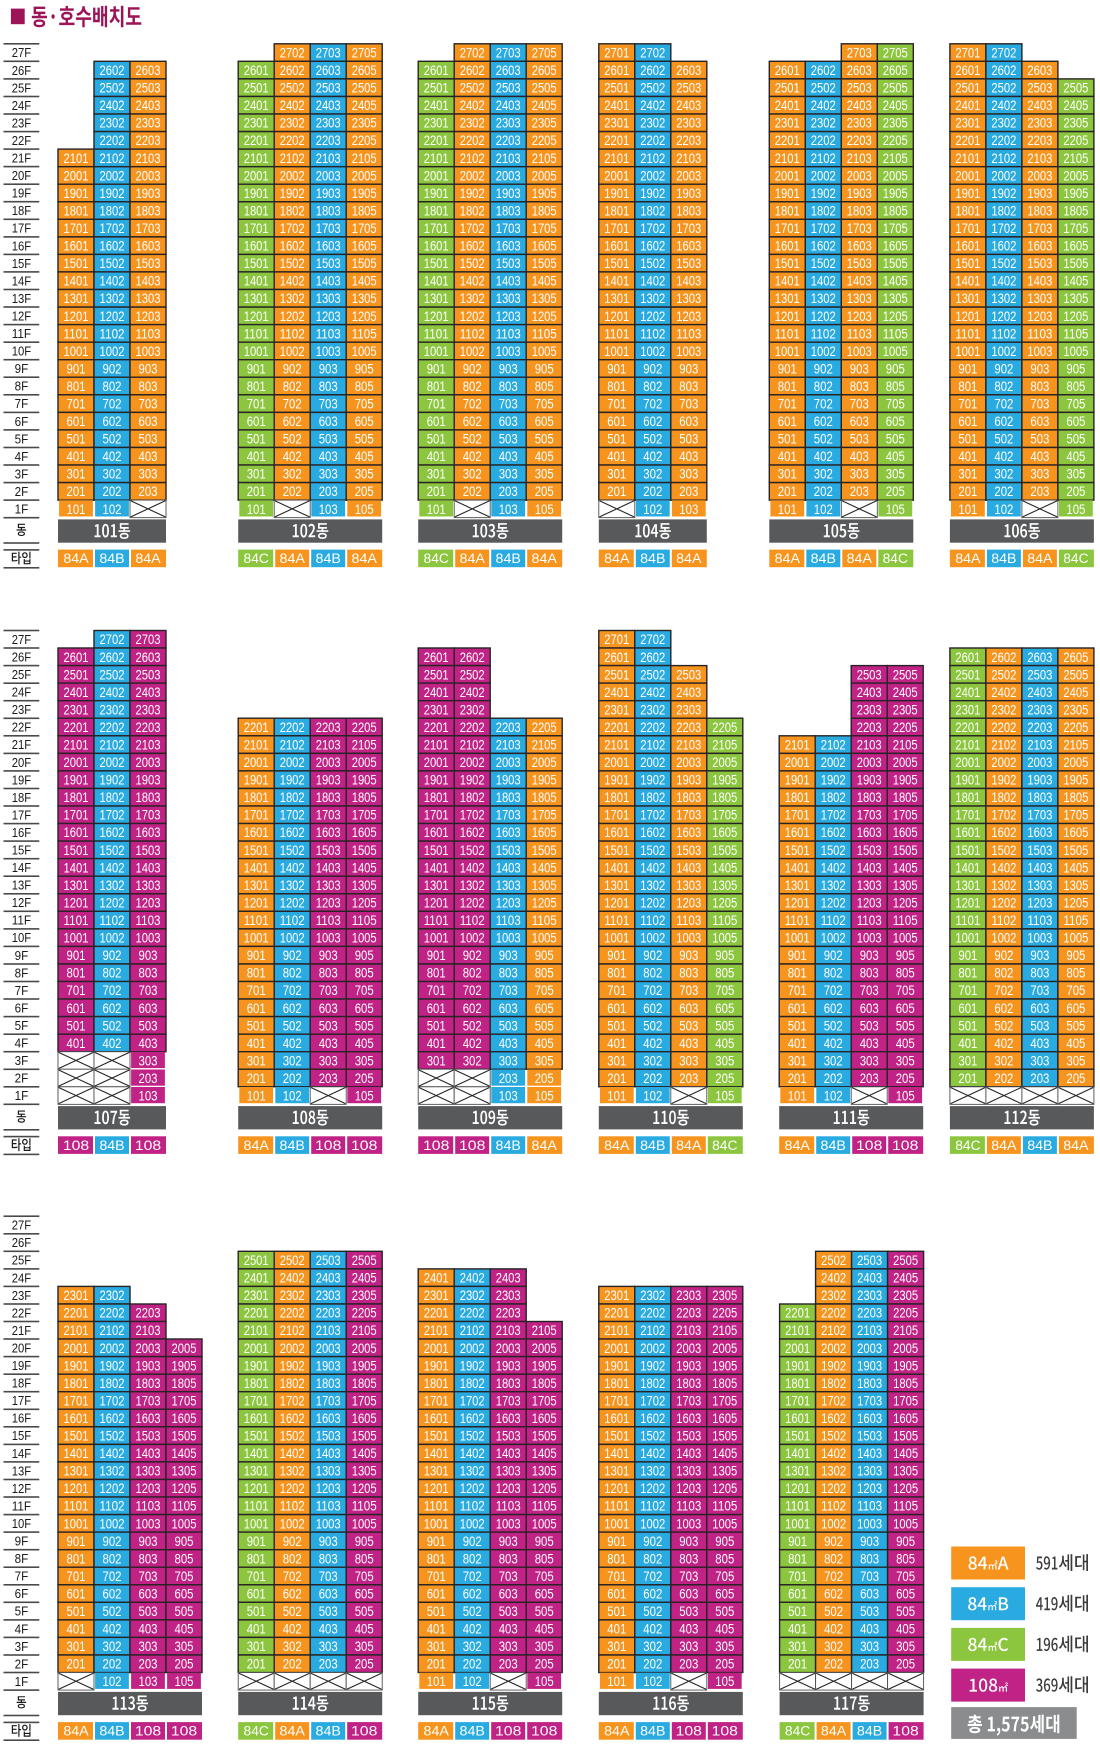 This screenshot has width=1100, height=1750. I want to click on svg-text: 205, so click(895, 491).